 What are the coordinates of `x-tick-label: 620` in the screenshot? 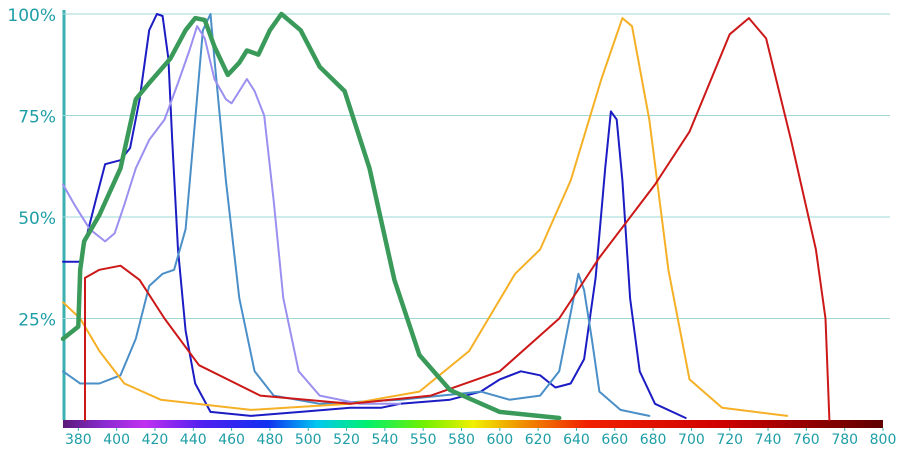 It's located at (538, 440).